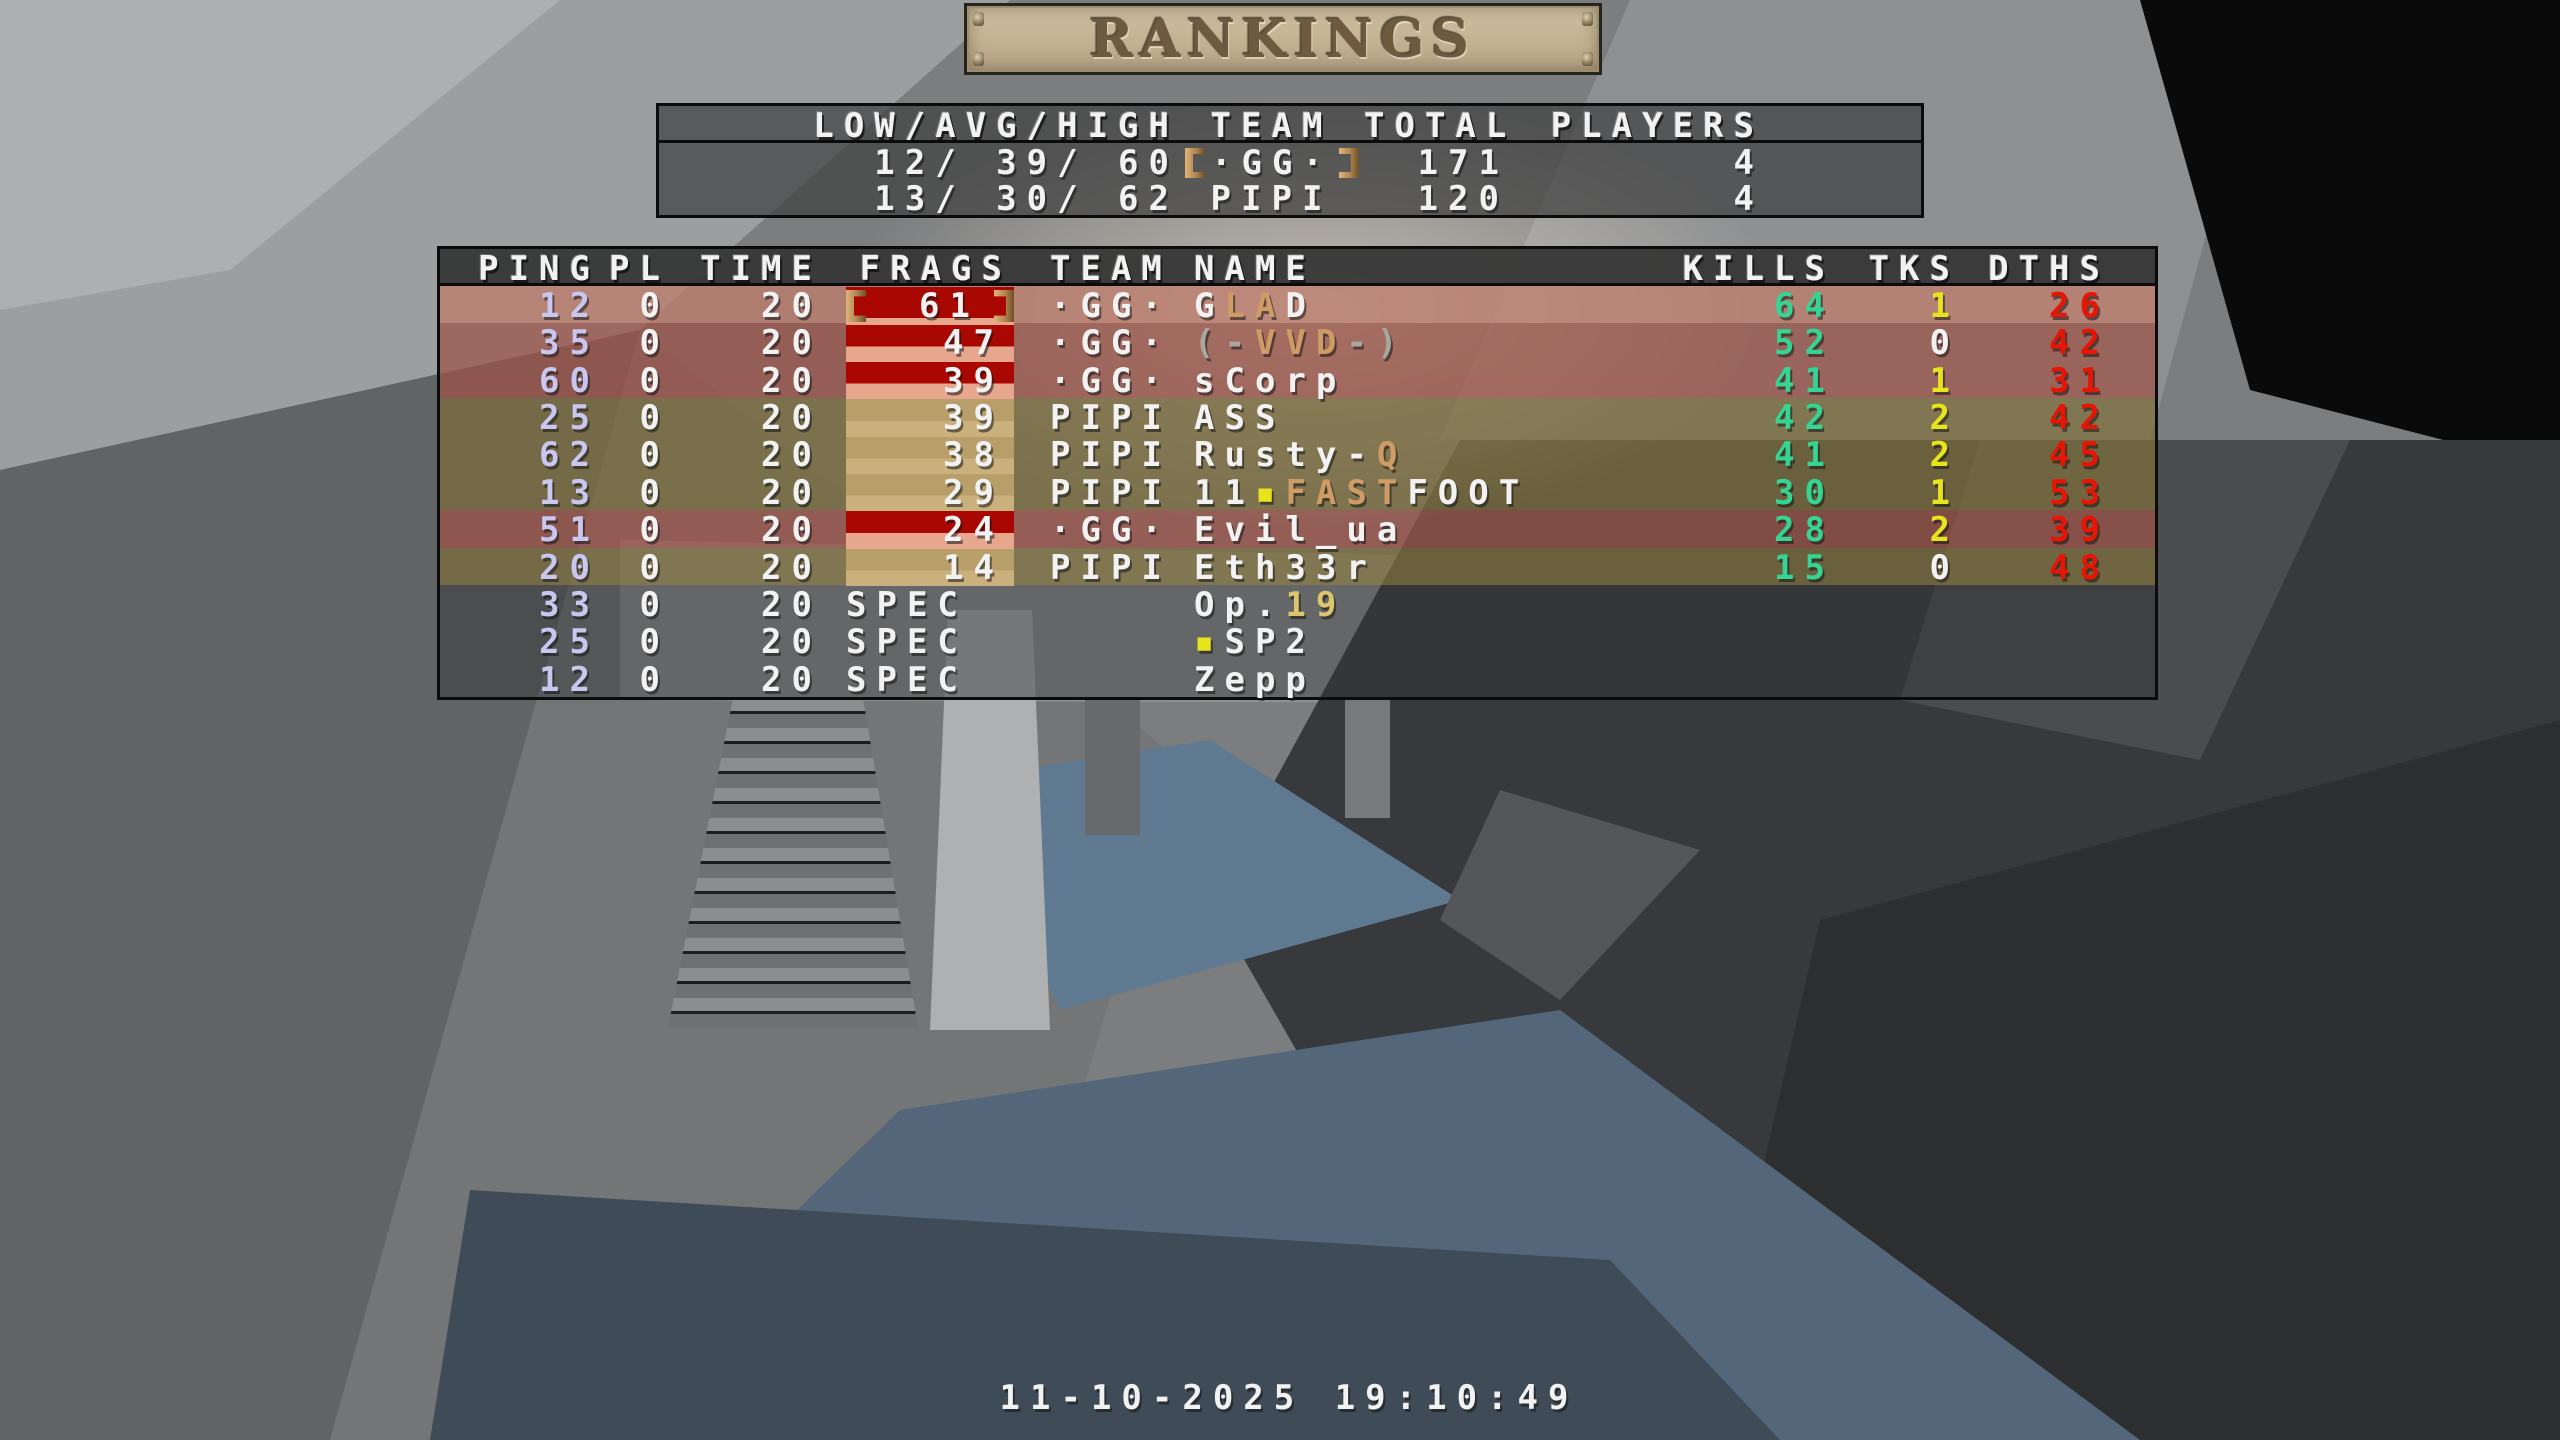 The width and height of the screenshot is (2560, 1440). What do you see at coordinates (1440, 126) in the screenshot?
I see `summary-header-total: TOTAL` at bounding box center [1440, 126].